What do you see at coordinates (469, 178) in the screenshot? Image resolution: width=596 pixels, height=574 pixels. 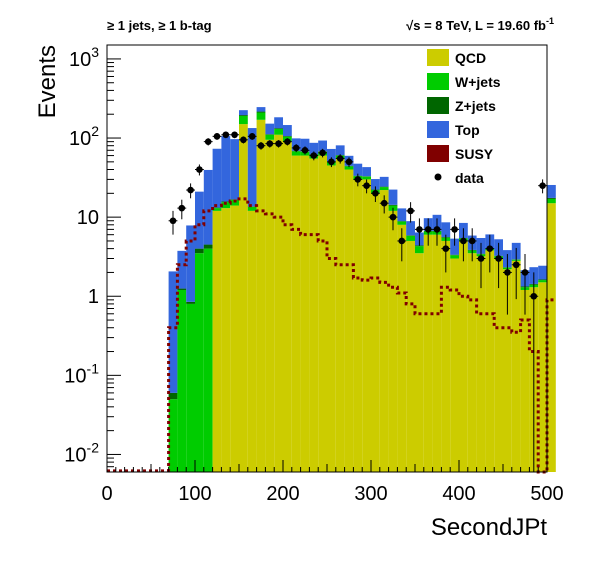 I see `legend-label-5: data` at bounding box center [469, 178].